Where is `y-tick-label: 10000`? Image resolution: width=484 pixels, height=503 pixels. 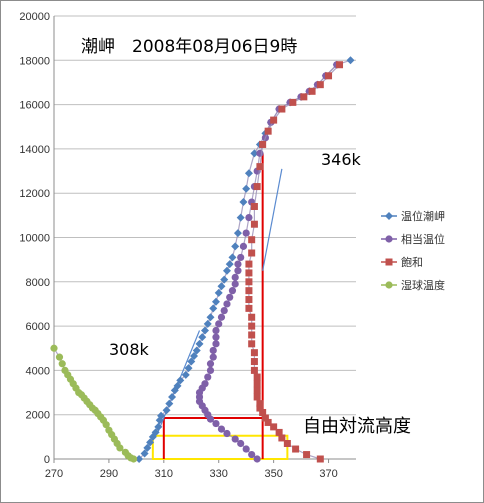 y-tick-label: 10000 is located at coordinates (34, 239).